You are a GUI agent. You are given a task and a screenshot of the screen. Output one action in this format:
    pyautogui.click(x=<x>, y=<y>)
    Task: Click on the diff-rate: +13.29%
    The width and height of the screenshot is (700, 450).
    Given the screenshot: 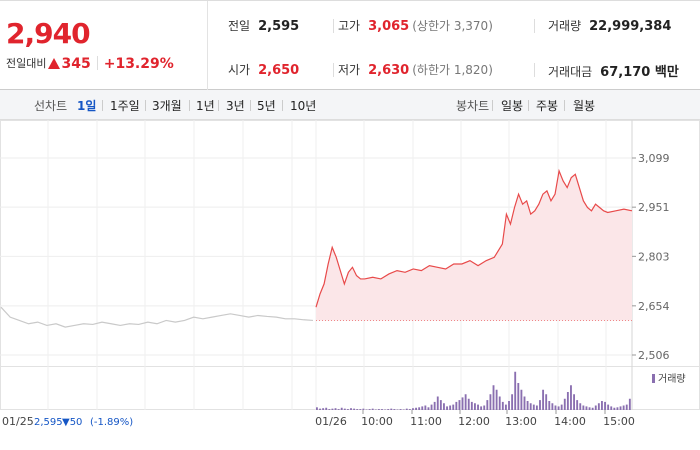 What is the action you would take?
    pyautogui.click(x=138, y=64)
    